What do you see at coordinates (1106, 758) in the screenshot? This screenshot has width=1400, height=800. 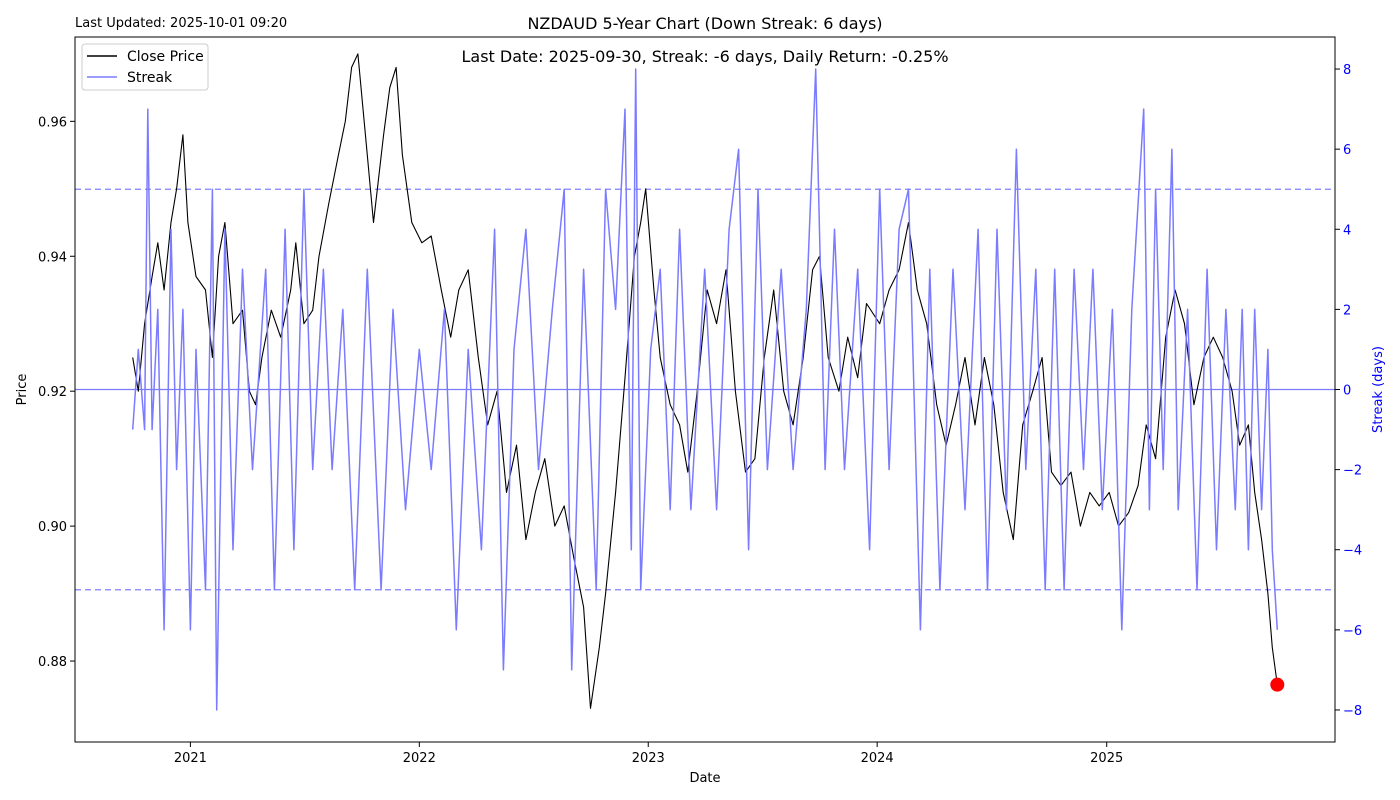 I see `x-tick-label-2025: 2025` at bounding box center [1106, 758].